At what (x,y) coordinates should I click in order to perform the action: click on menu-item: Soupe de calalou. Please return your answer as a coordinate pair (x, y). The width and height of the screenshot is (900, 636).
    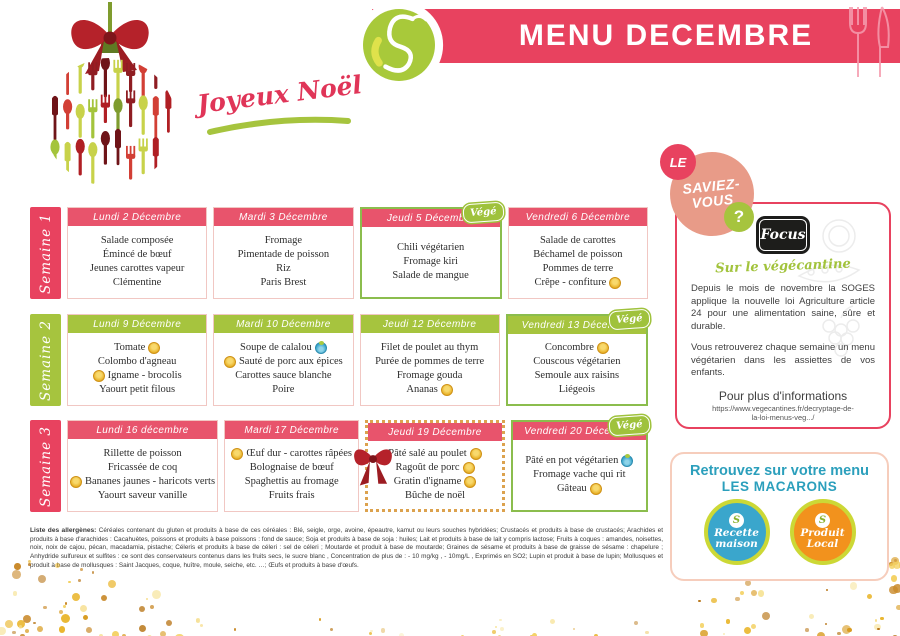
    Looking at the image, I should click on (283, 348).